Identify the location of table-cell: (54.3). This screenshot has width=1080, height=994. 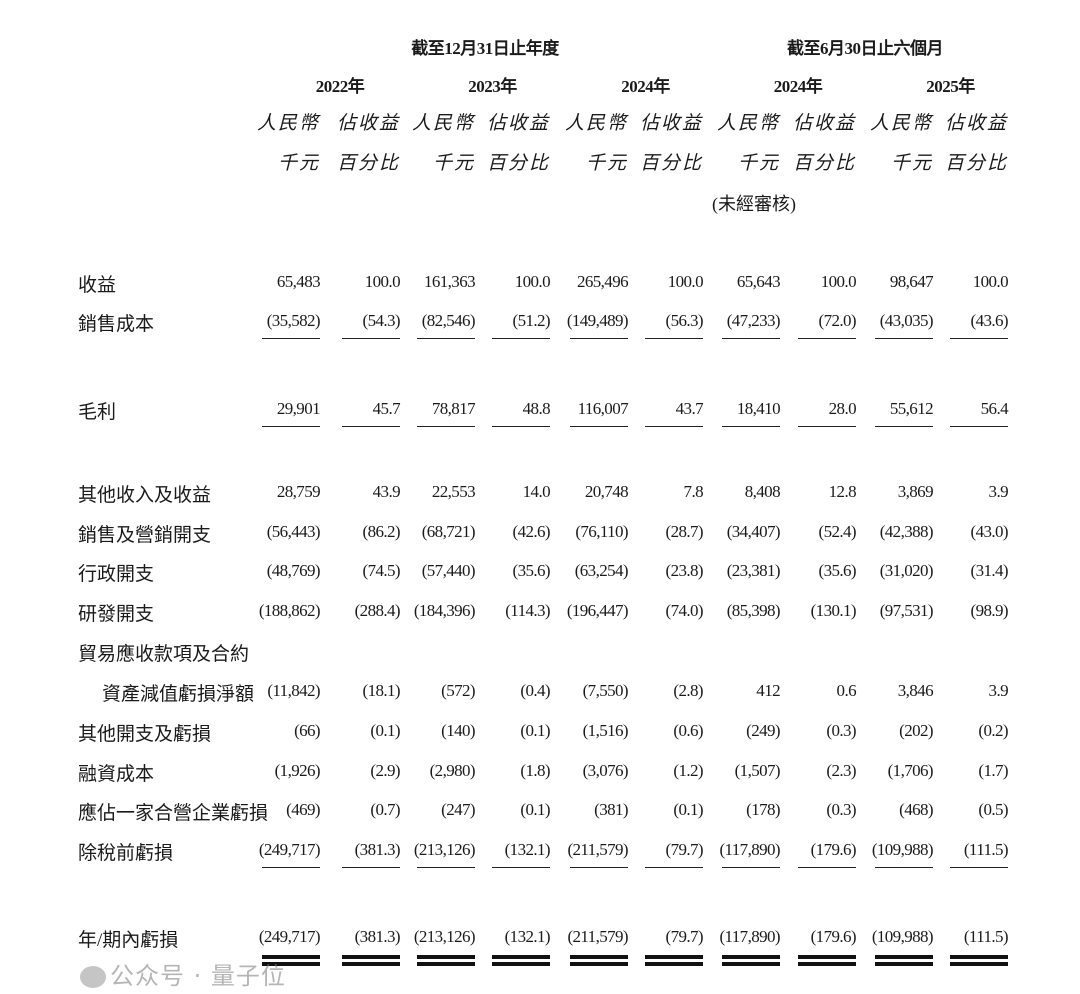
(381, 320).